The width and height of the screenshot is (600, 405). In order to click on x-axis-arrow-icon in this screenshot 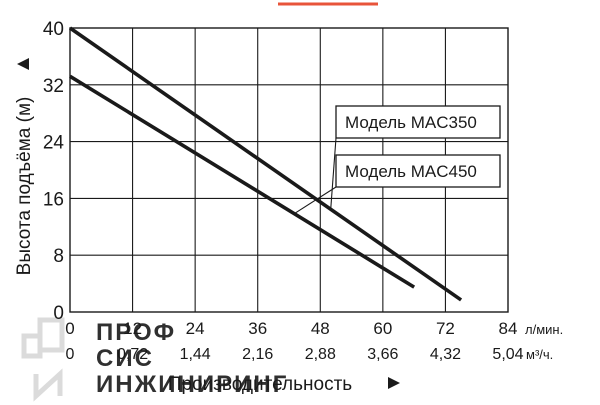, I will do `click(394, 383)`.